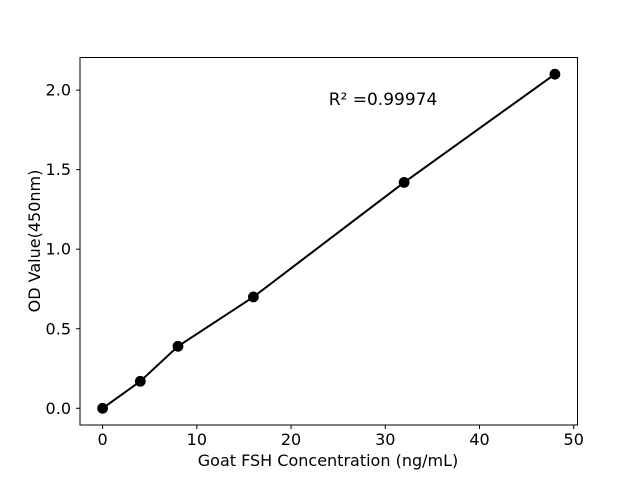 The height and width of the screenshot is (480, 640). Describe the element at coordinates (574, 439) in the screenshot. I see `x-tick-label: 50` at that location.